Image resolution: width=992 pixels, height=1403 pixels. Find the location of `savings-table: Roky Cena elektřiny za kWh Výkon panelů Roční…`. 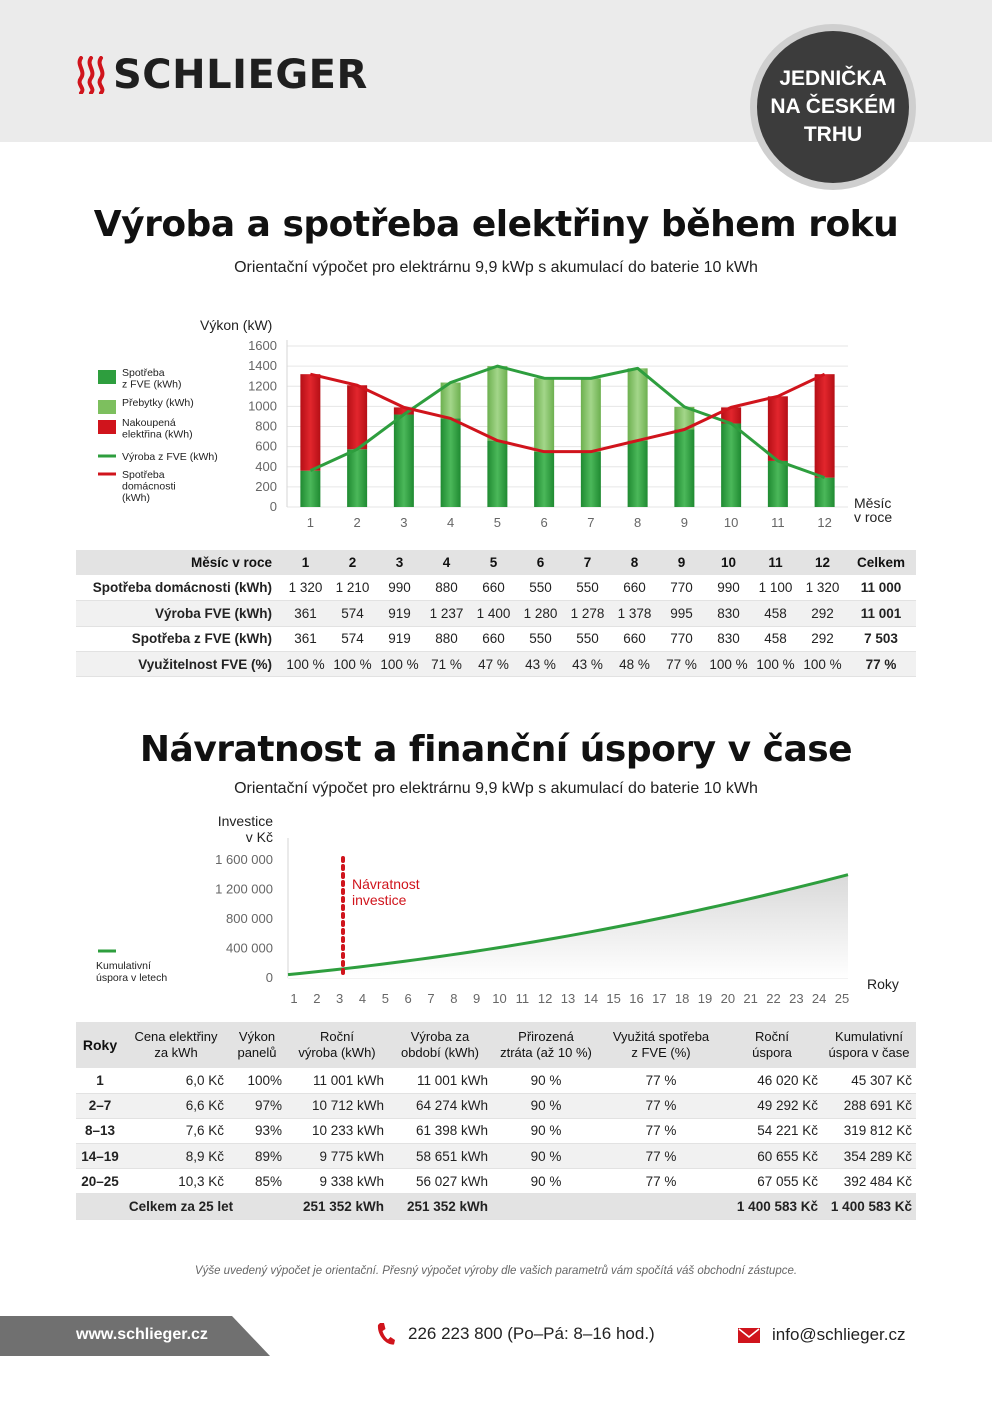

savings-table: Roky Cena elektřiny za kWh Výkon panelů Roční… is located at coordinates (496, 1121).